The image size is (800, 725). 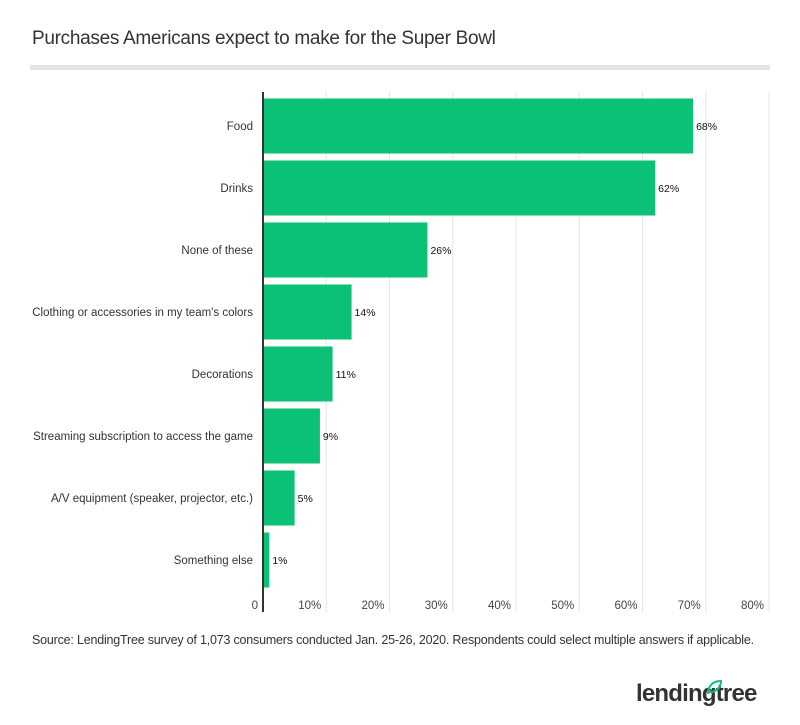 I want to click on data-label: 5%, so click(x=305, y=499).